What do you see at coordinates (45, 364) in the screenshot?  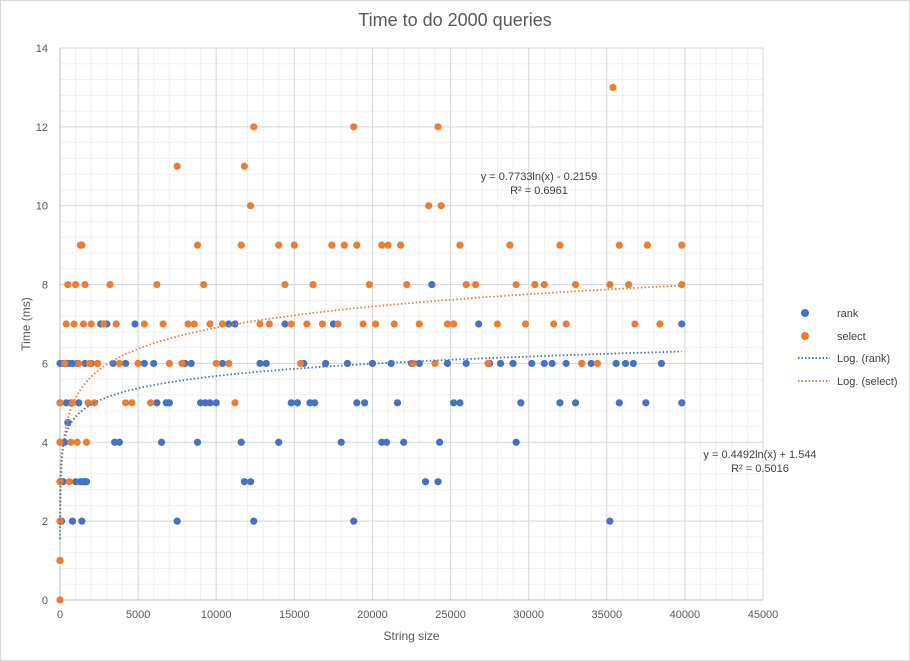 I see `y-tick-label: 6` at bounding box center [45, 364].